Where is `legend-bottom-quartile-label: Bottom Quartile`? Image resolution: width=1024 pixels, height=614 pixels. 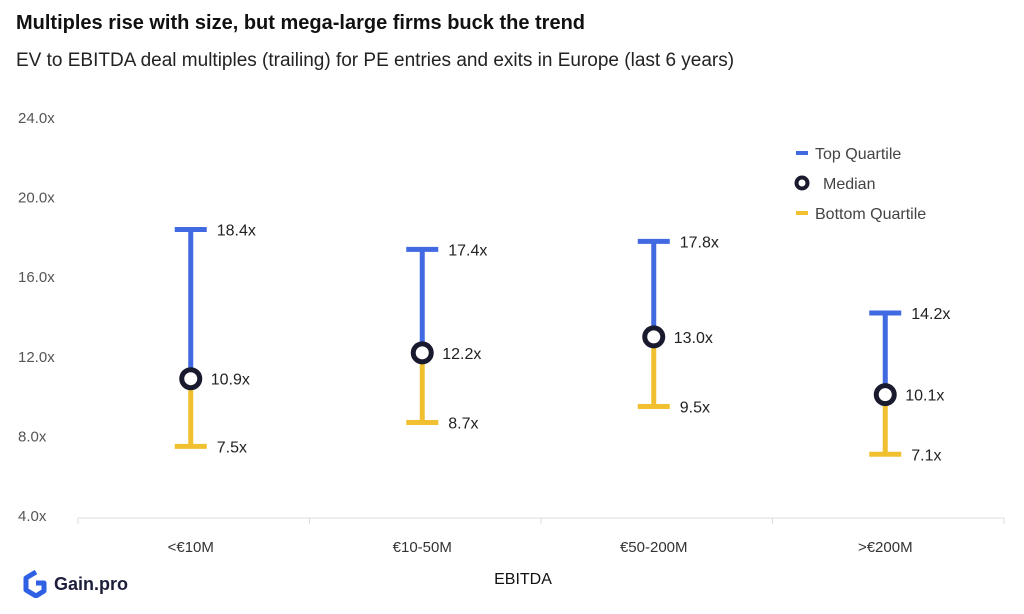
legend-bottom-quartile-label: Bottom Quartile is located at coordinates (870, 214).